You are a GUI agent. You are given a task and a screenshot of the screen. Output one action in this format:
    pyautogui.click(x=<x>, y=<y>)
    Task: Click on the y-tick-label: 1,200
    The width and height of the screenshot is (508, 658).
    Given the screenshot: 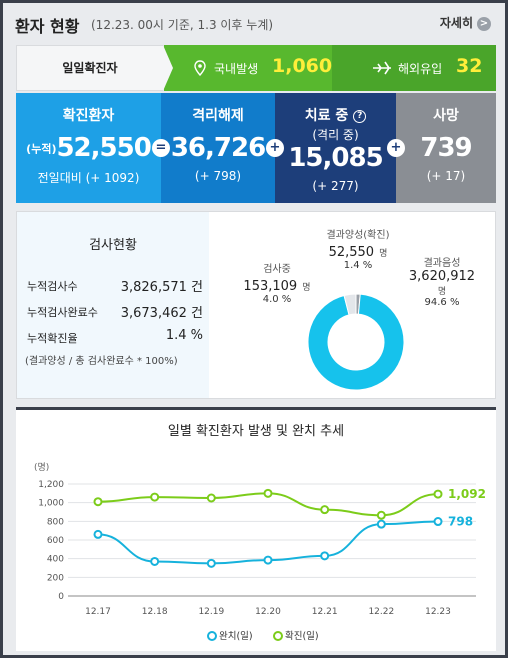 What is the action you would take?
    pyautogui.click(x=51, y=485)
    